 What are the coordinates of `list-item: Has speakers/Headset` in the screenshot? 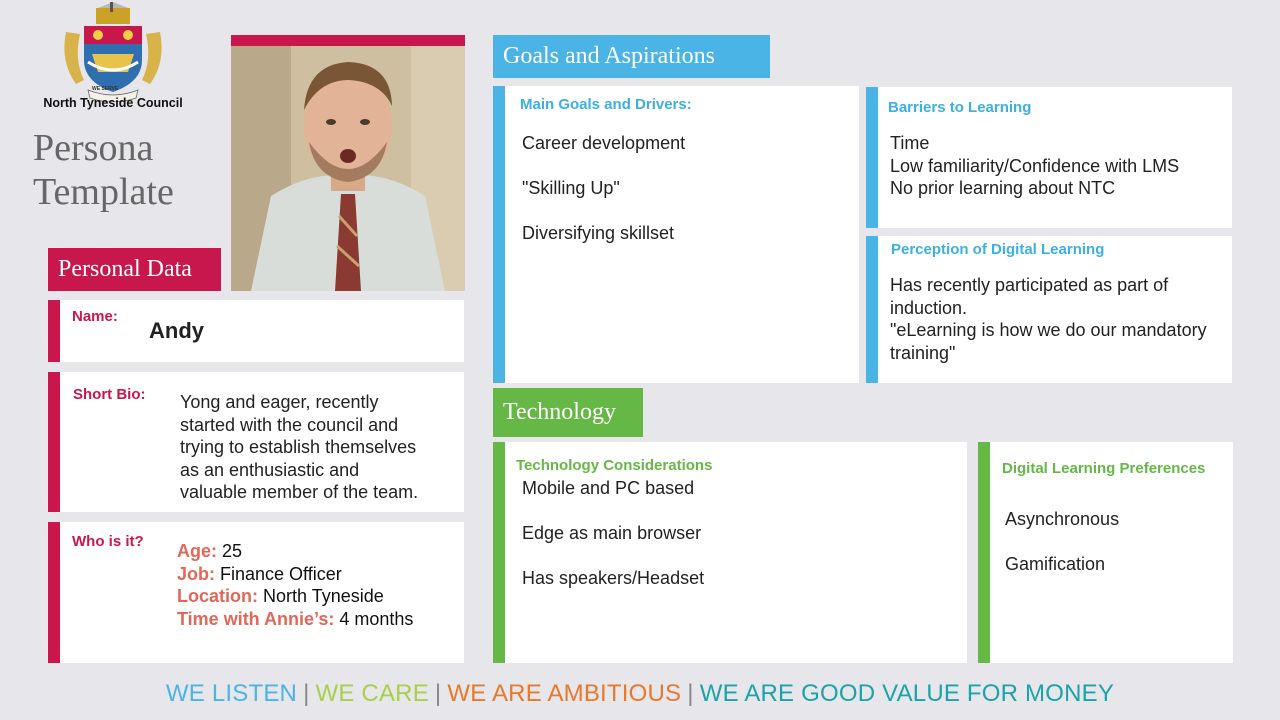 It's located at (613, 578).